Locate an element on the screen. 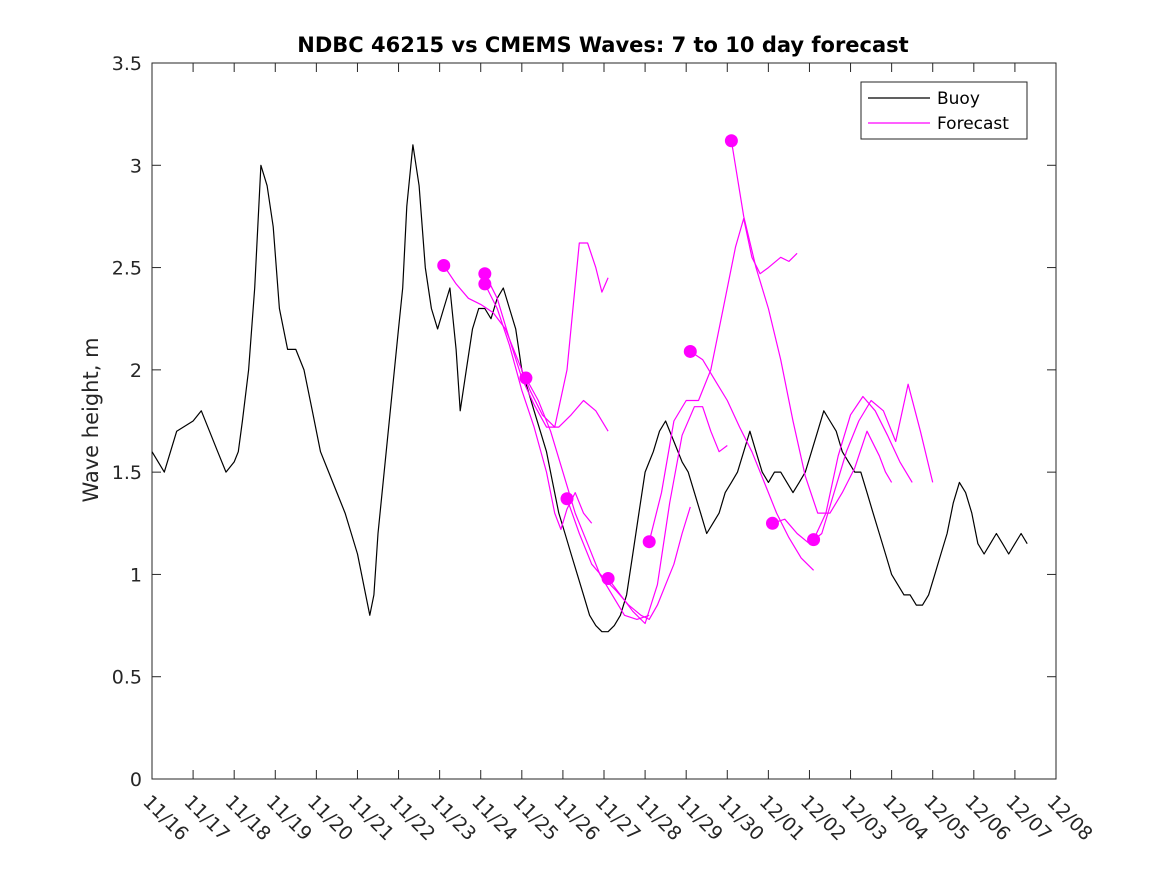  legend-box is located at coordinates (944, 110).